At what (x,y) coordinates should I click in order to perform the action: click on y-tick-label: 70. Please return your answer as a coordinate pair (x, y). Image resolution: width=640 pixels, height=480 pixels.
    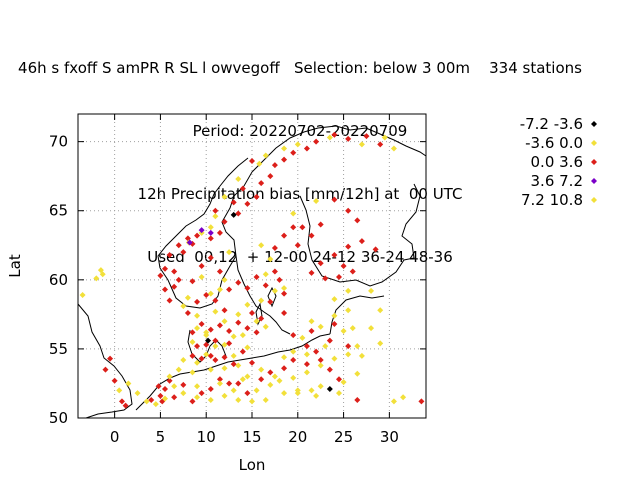
    Looking at the image, I should click on (58, 142).